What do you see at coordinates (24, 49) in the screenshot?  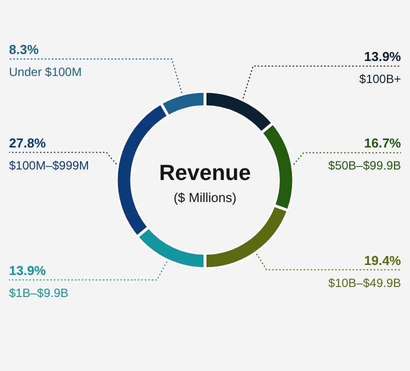 I see `data-label: 8.3%` at bounding box center [24, 49].